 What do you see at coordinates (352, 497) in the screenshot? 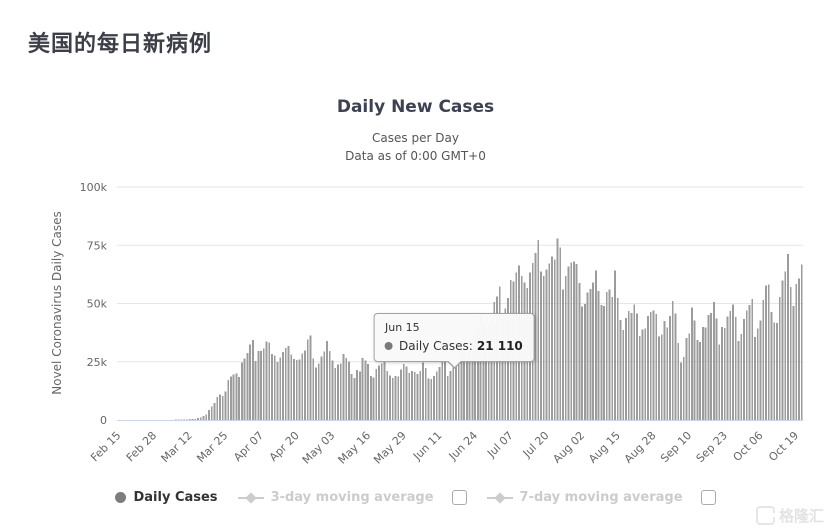
I see `legend-item-3day-avg: 3-day moving average` at bounding box center [352, 497].